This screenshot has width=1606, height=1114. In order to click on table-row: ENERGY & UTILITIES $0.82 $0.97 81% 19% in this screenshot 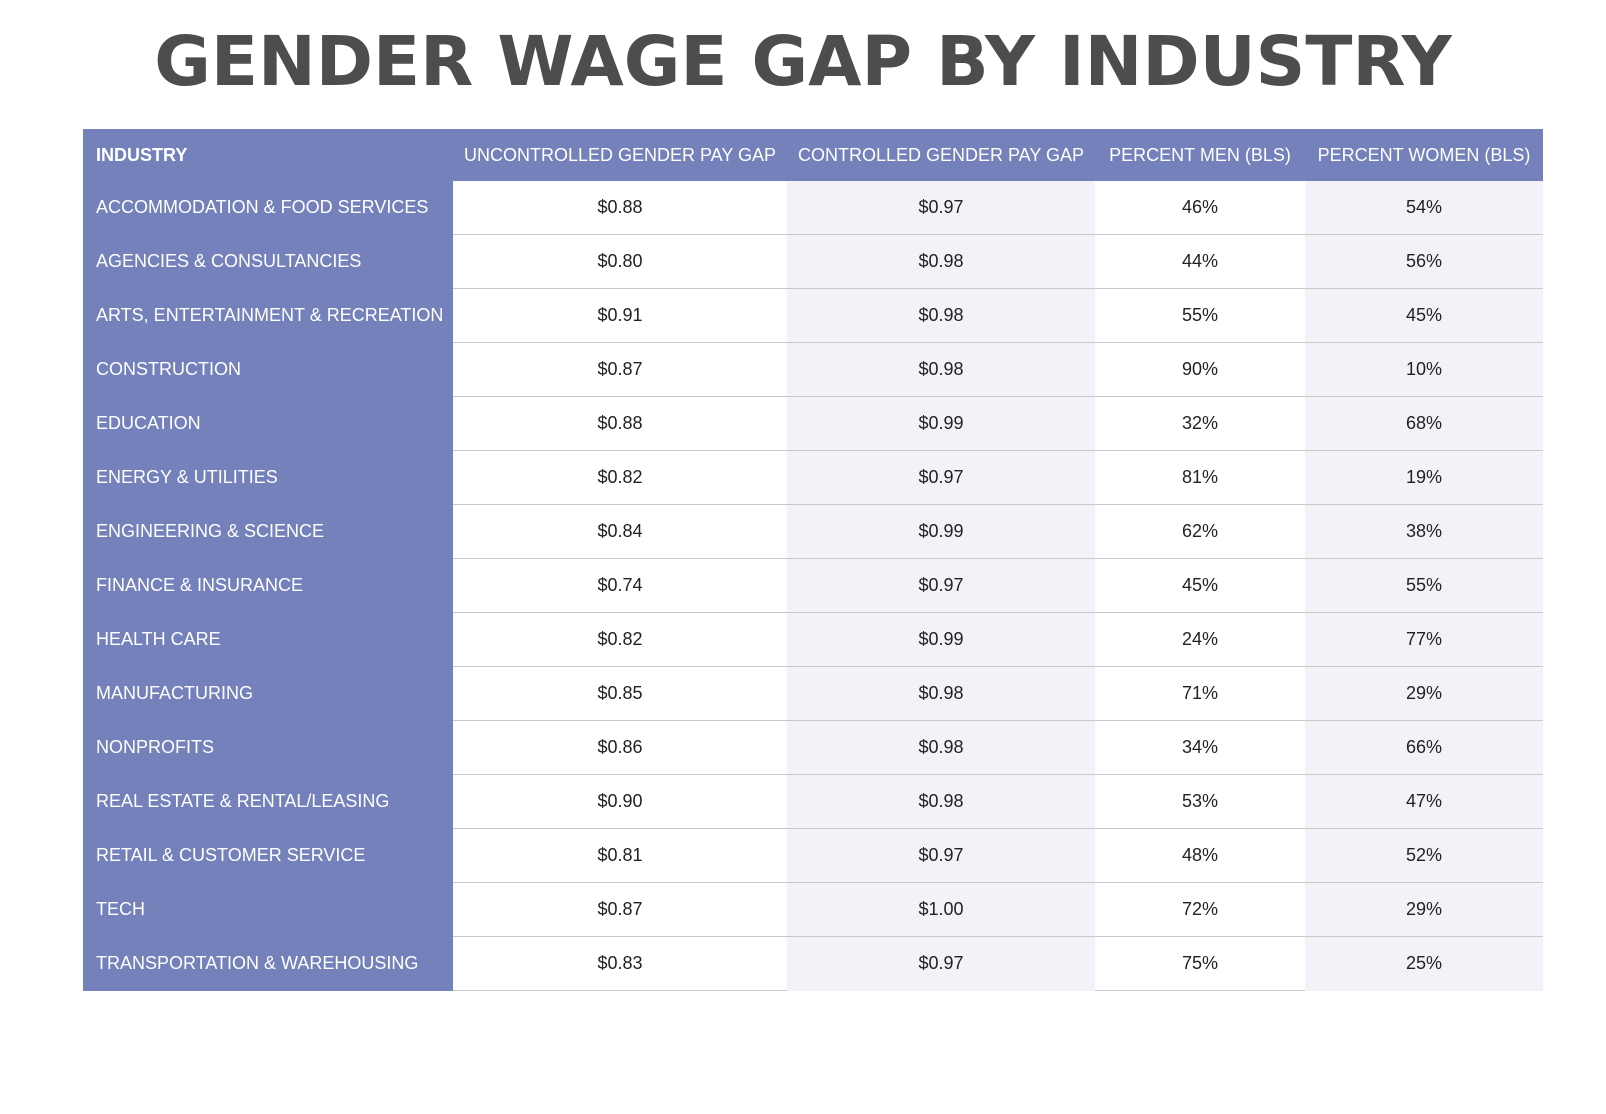, I will do `click(813, 477)`.